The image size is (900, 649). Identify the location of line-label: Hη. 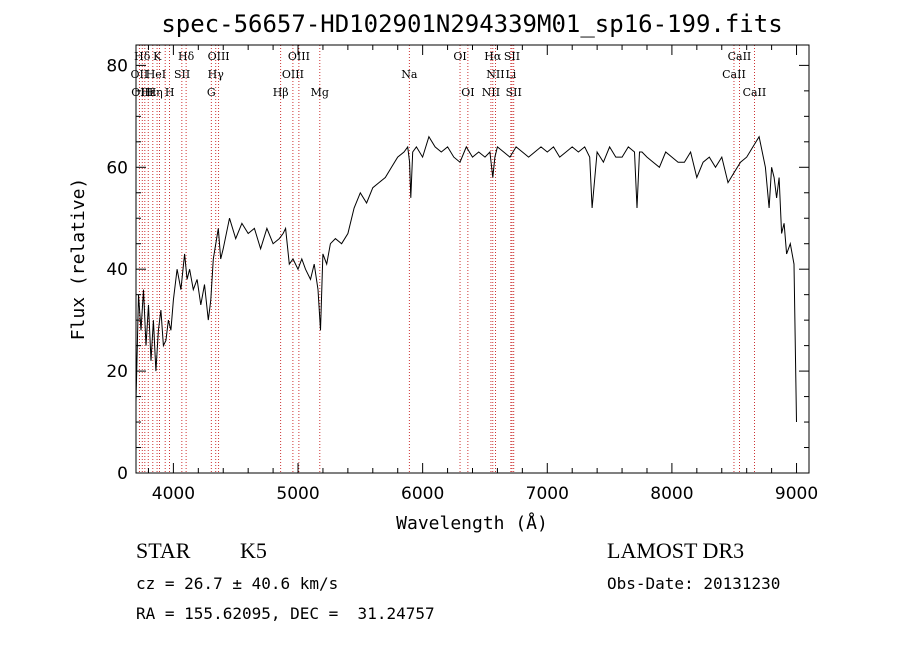
(155, 92).